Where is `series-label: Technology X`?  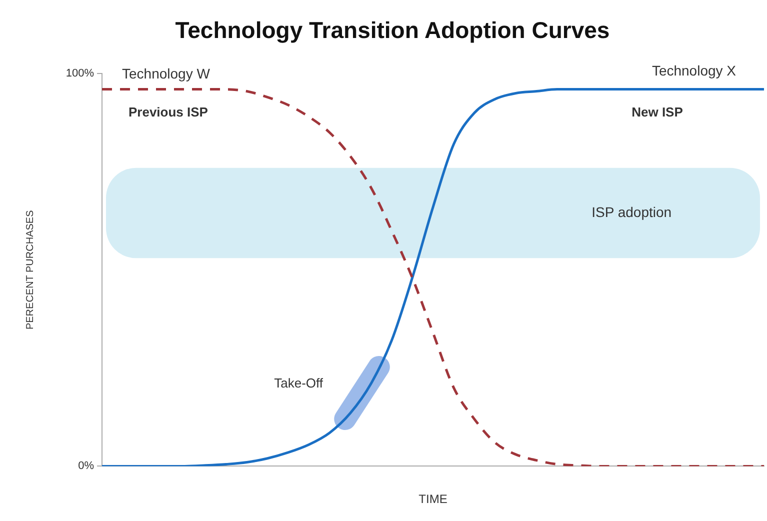 series-label: Technology X is located at coordinates (694, 70).